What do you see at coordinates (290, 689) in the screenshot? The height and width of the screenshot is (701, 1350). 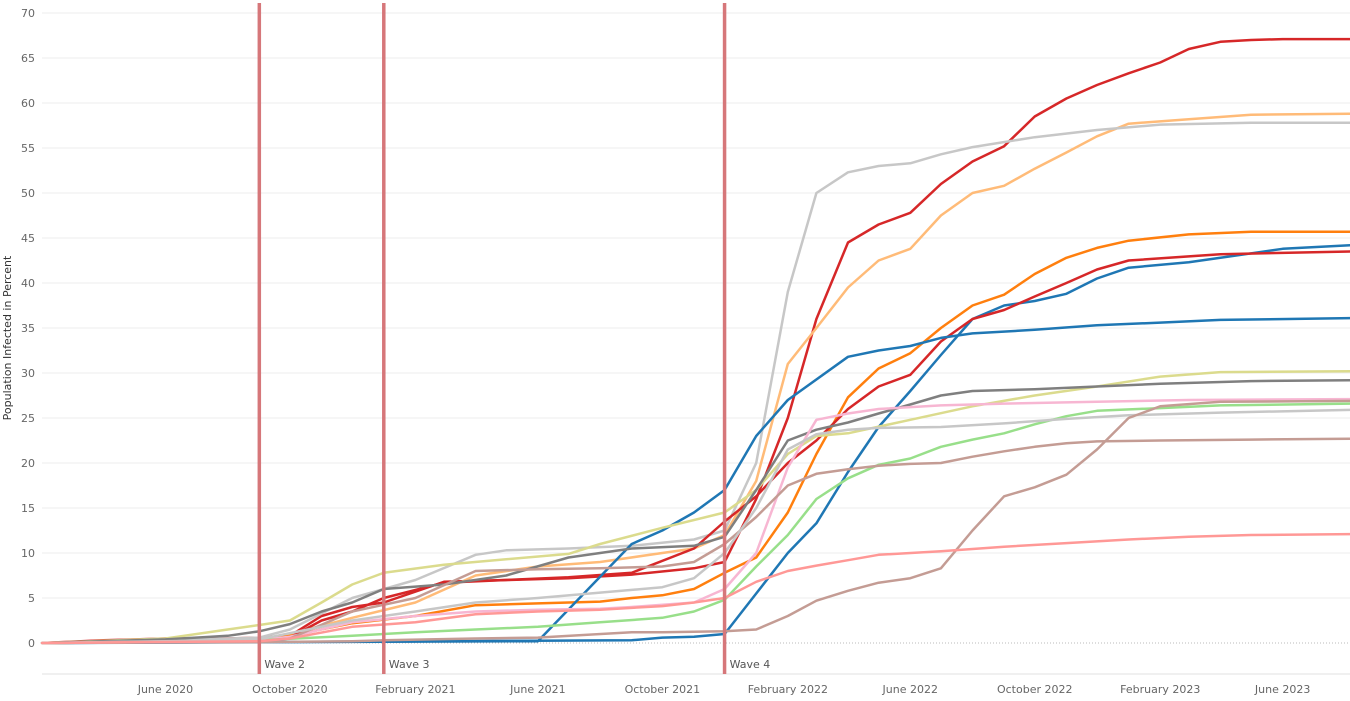 I see `x-tick-label: October 2020` at bounding box center [290, 689].